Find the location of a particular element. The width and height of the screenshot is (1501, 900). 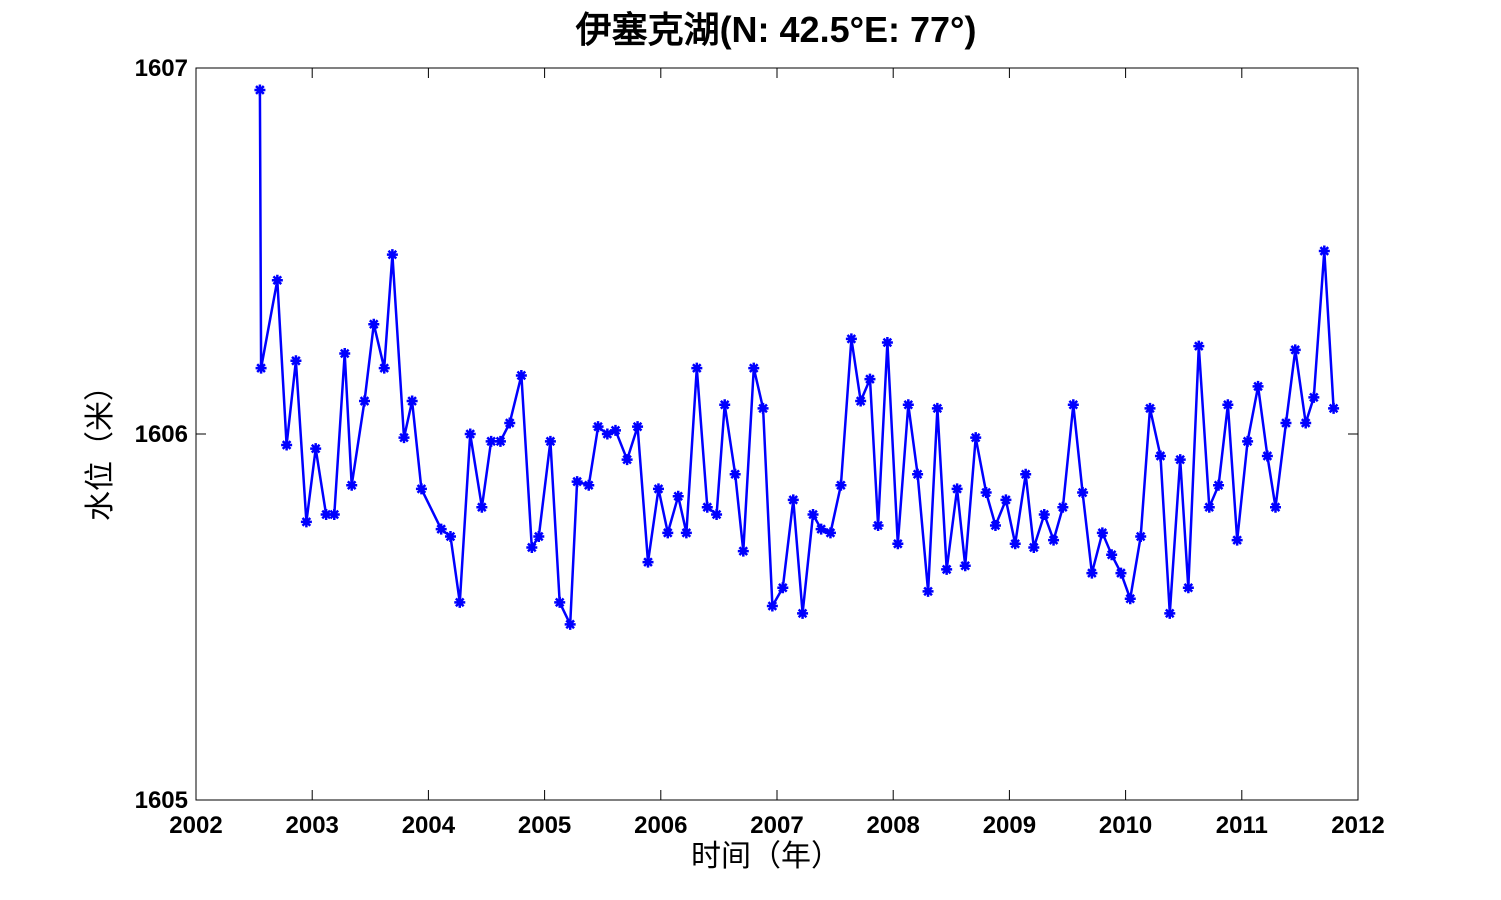

y-tick-label: 1607 is located at coordinates (161, 68).